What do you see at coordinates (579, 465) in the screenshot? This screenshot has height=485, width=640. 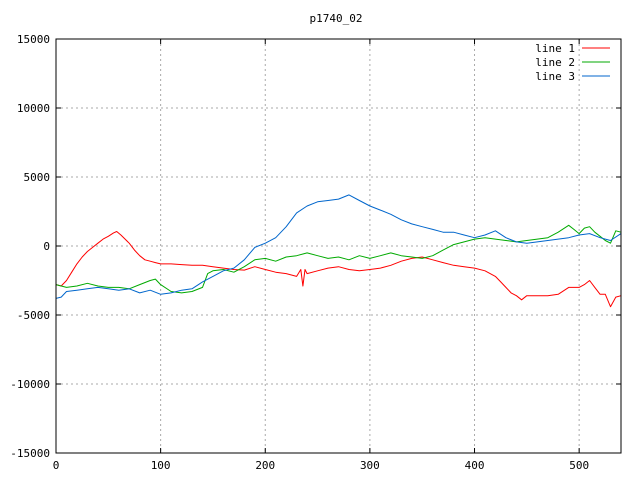 I see `x-tick-label: 500` at bounding box center [579, 465].